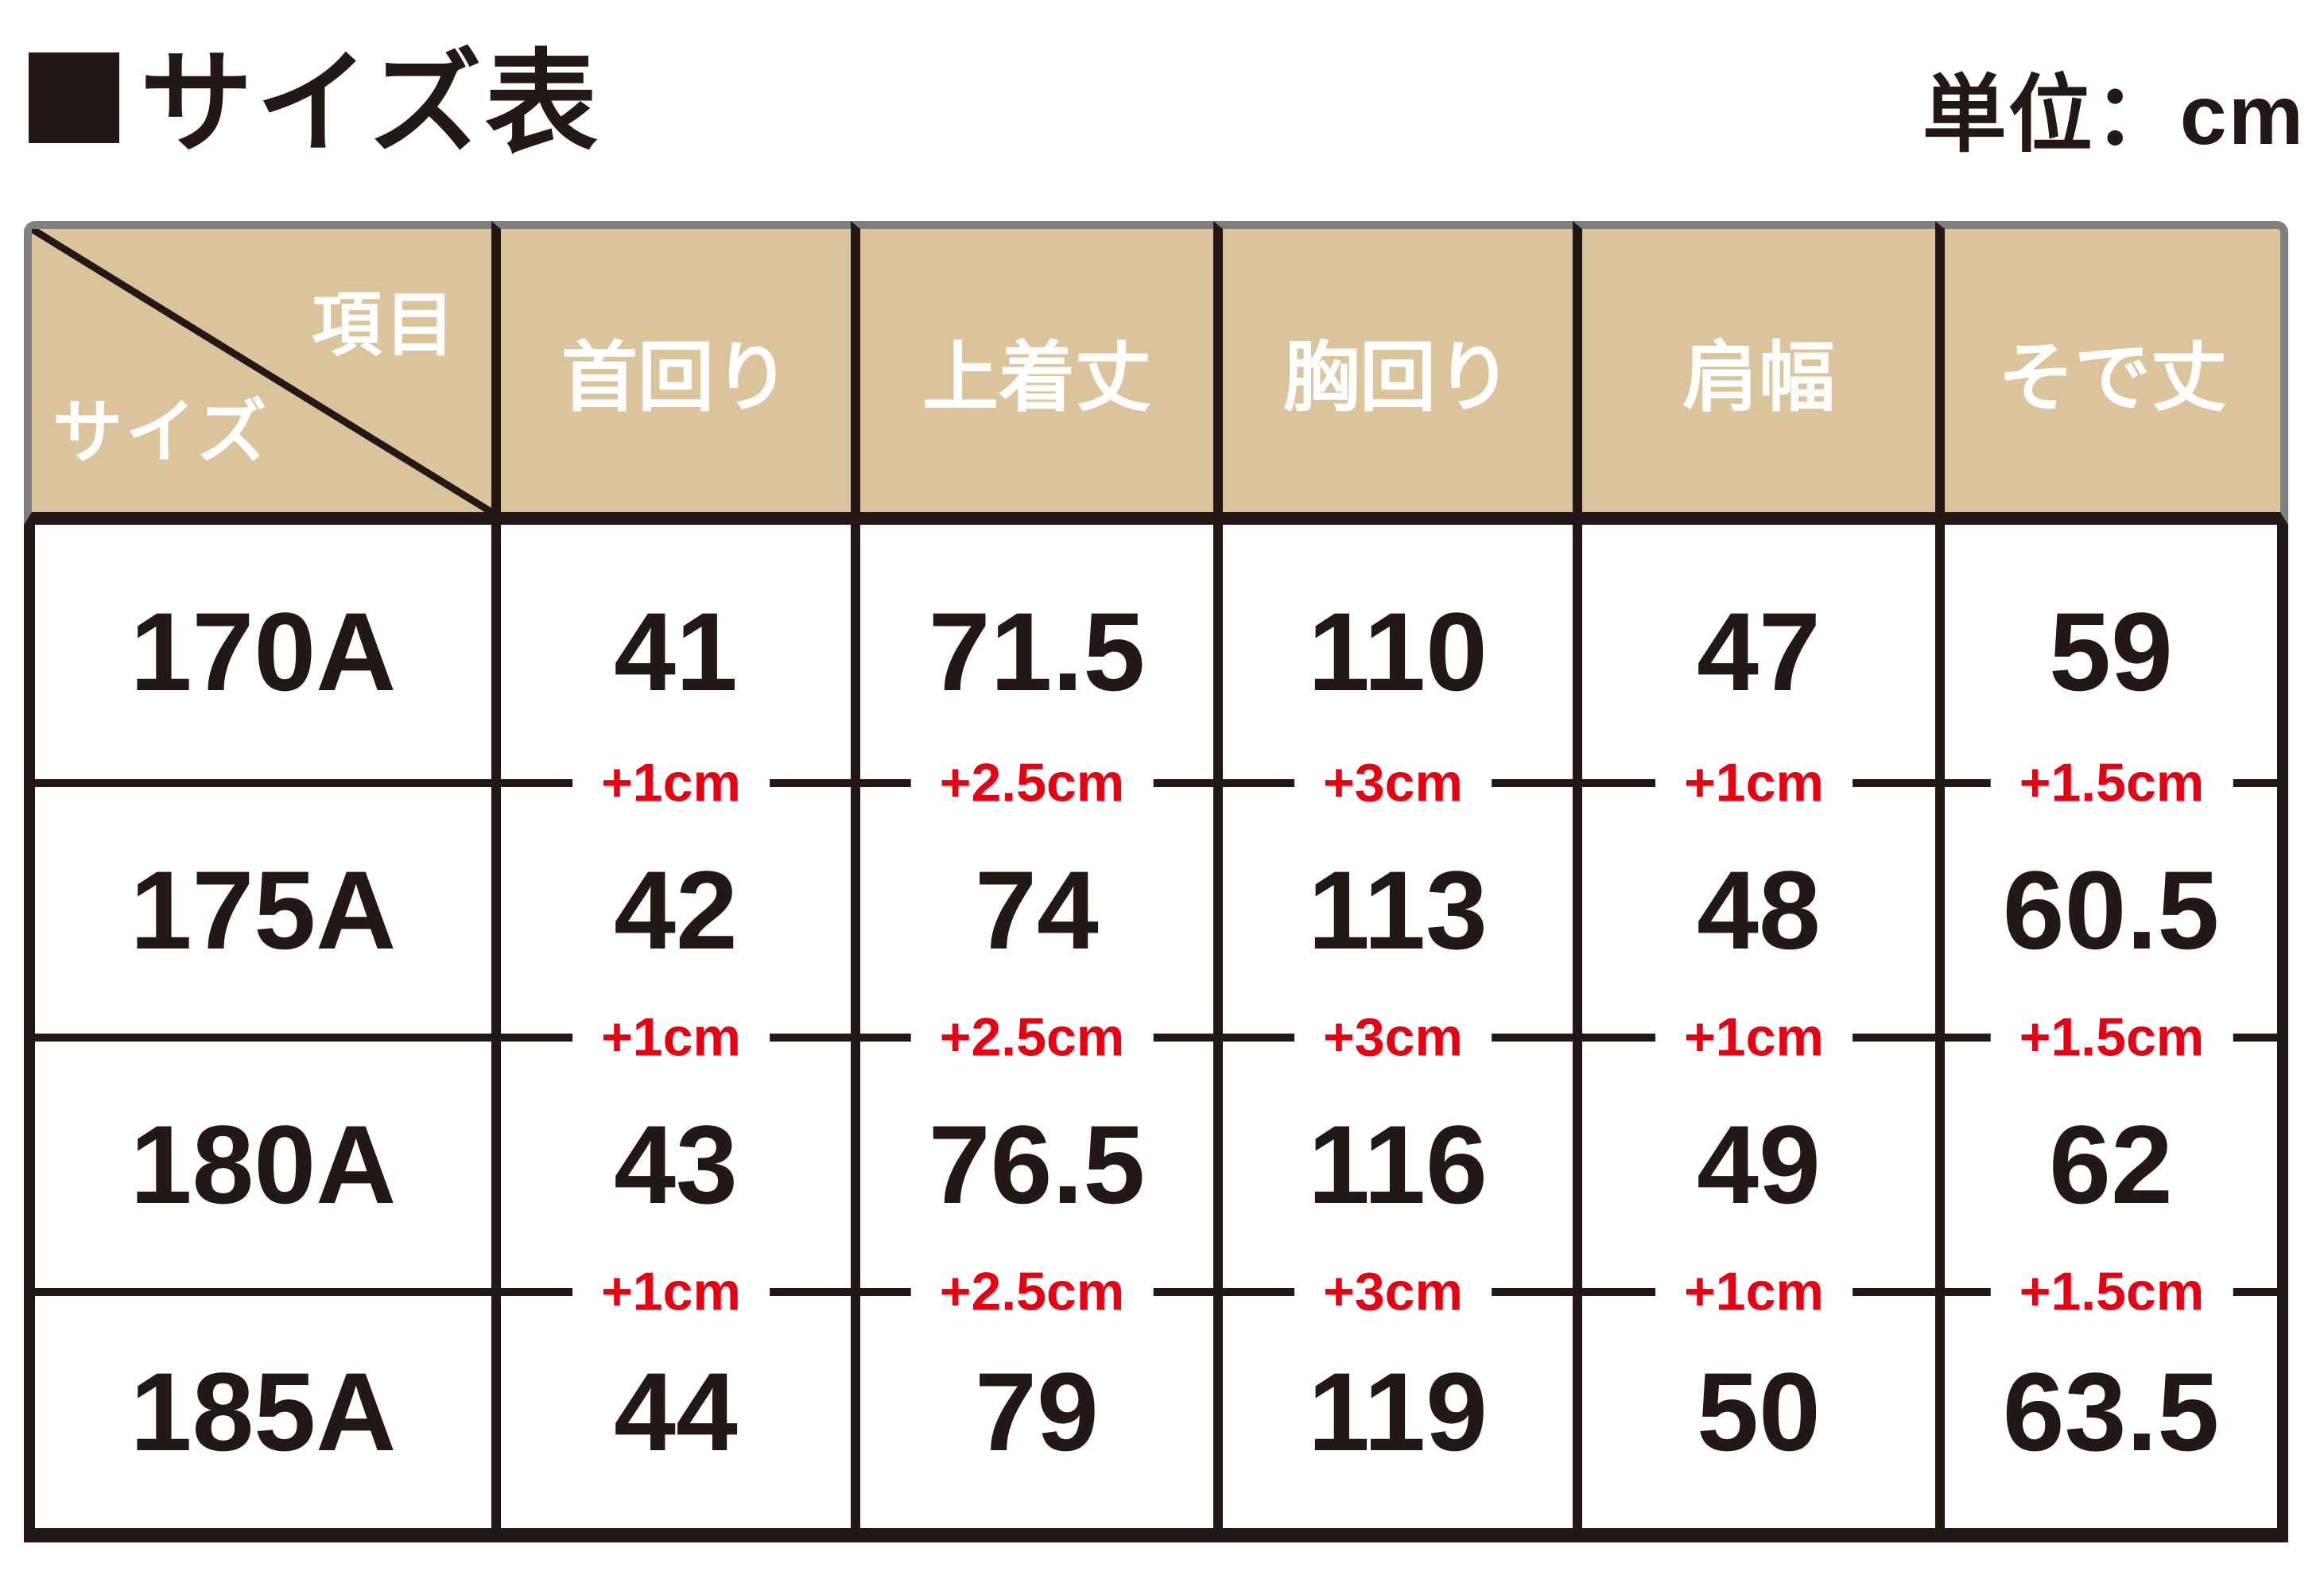  What do you see at coordinates (1032, 906) in the screenshot?
I see `value-cell: 74` at bounding box center [1032, 906].